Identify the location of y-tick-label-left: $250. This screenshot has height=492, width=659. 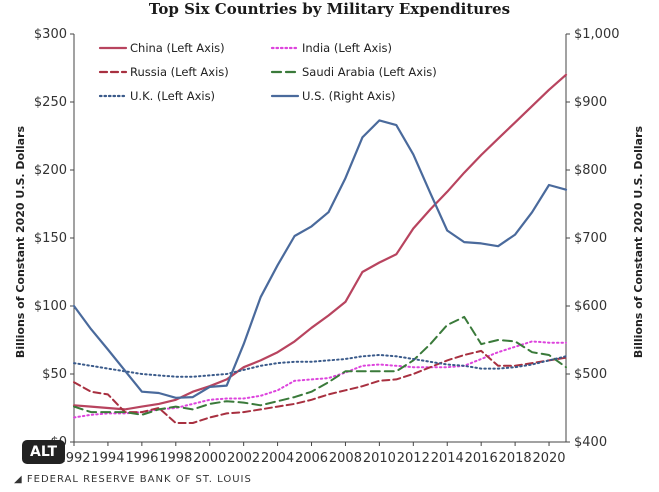
(50, 102).